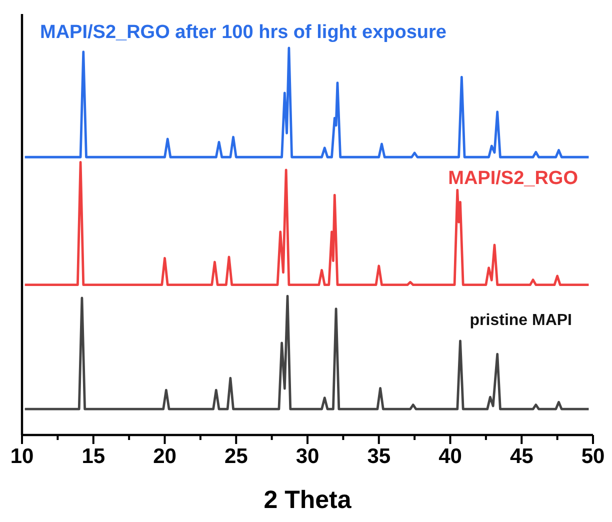  Describe the element at coordinates (243, 32) in the screenshot. I see `series-label: MAPI/S2_RGO after 100 hrs of light exposure` at that location.